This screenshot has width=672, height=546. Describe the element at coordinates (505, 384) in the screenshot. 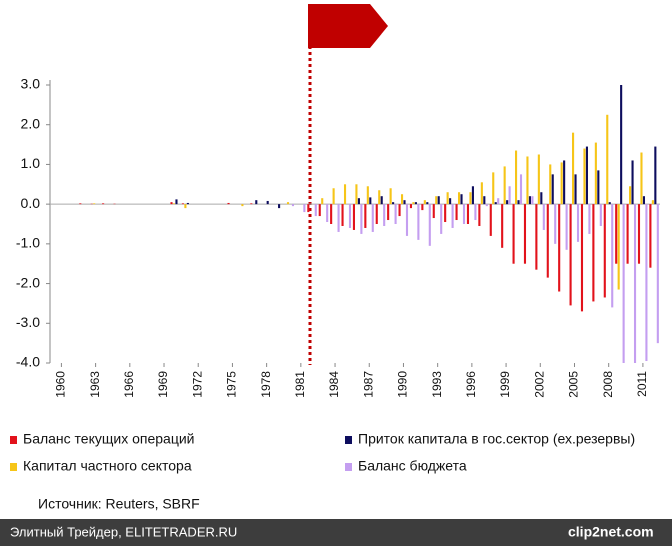

I see `x-tick-label: 1999` at that location.